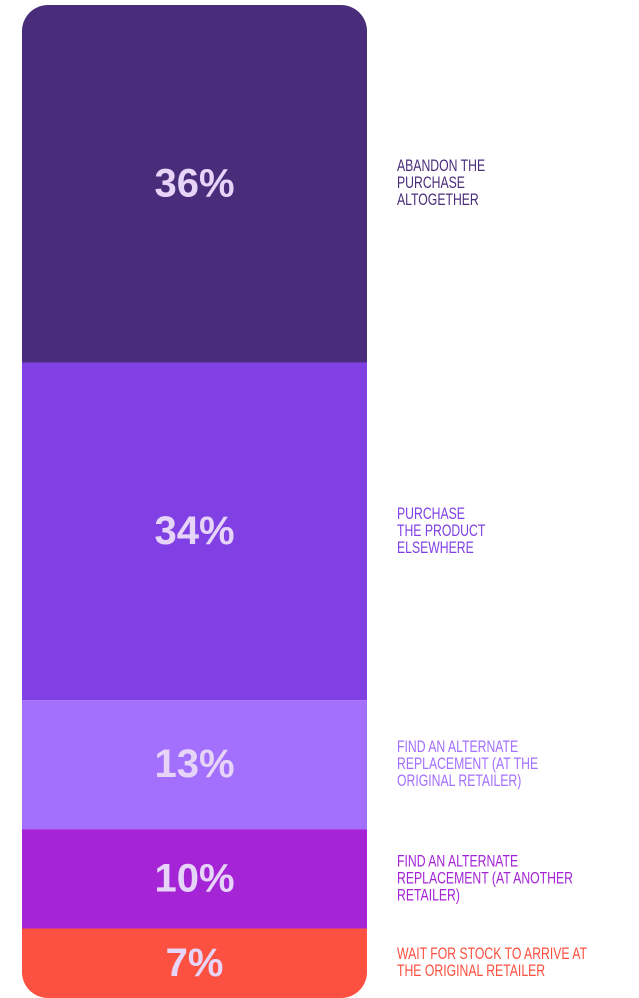 Image resolution: width=639 pixels, height=998 pixels. What do you see at coordinates (471, 971) in the screenshot?
I see `category-label-line: THE ORIGINAL RETAILER` at bounding box center [471, 971].